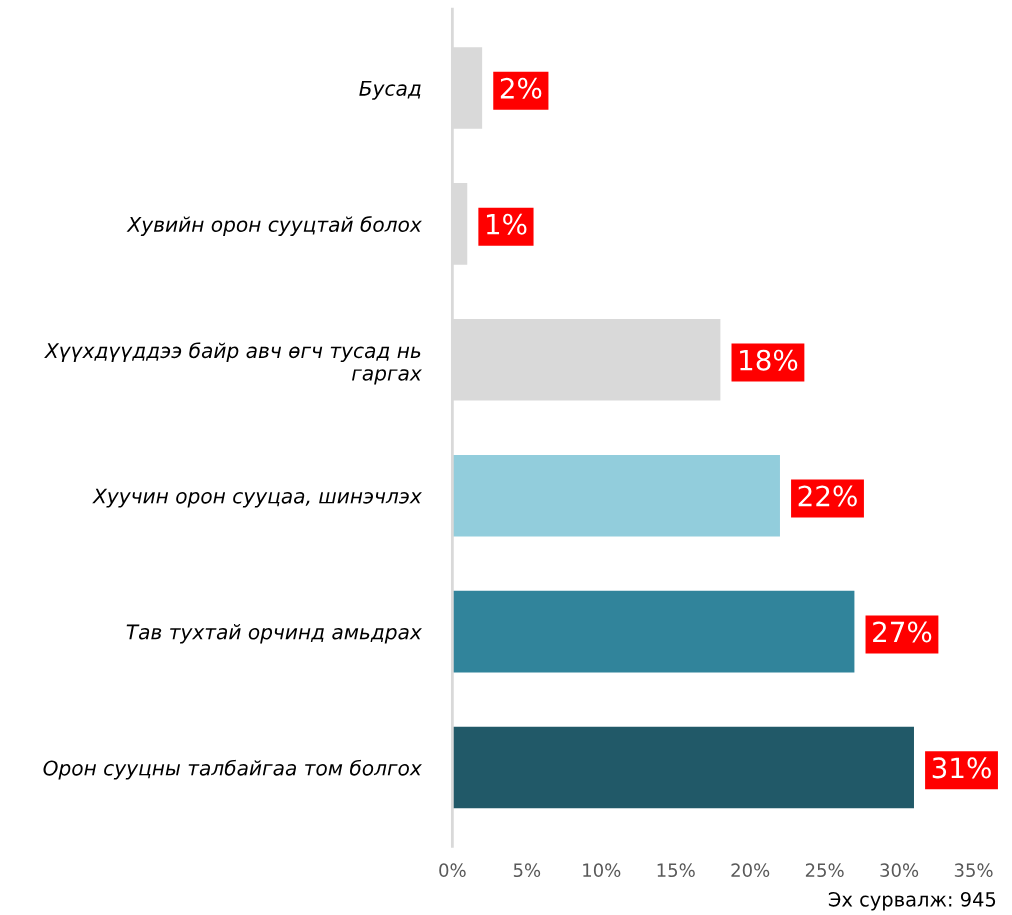  Describe the element at coordinates (274, 634) in the screenshot. I see `y-tick-label: Тав тухтай орчинд амьдрах` at that location.